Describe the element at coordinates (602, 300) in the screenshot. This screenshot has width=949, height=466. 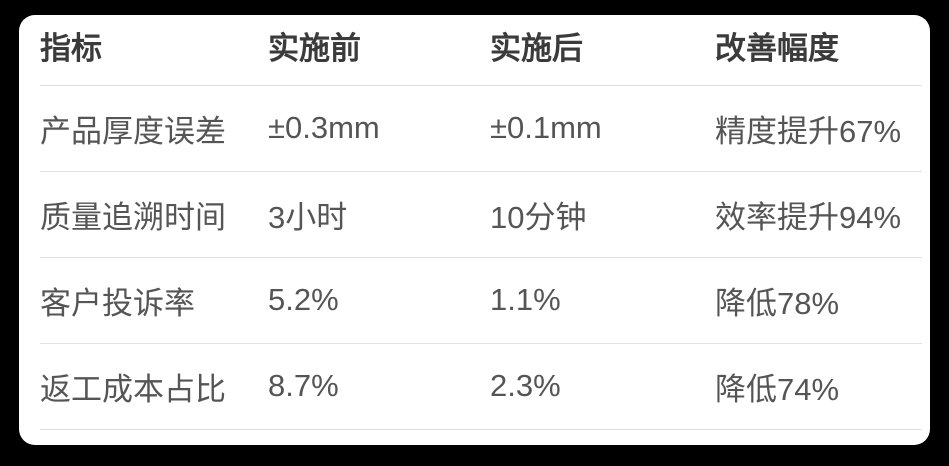
I see `after-cell: 1.1%` at that location.